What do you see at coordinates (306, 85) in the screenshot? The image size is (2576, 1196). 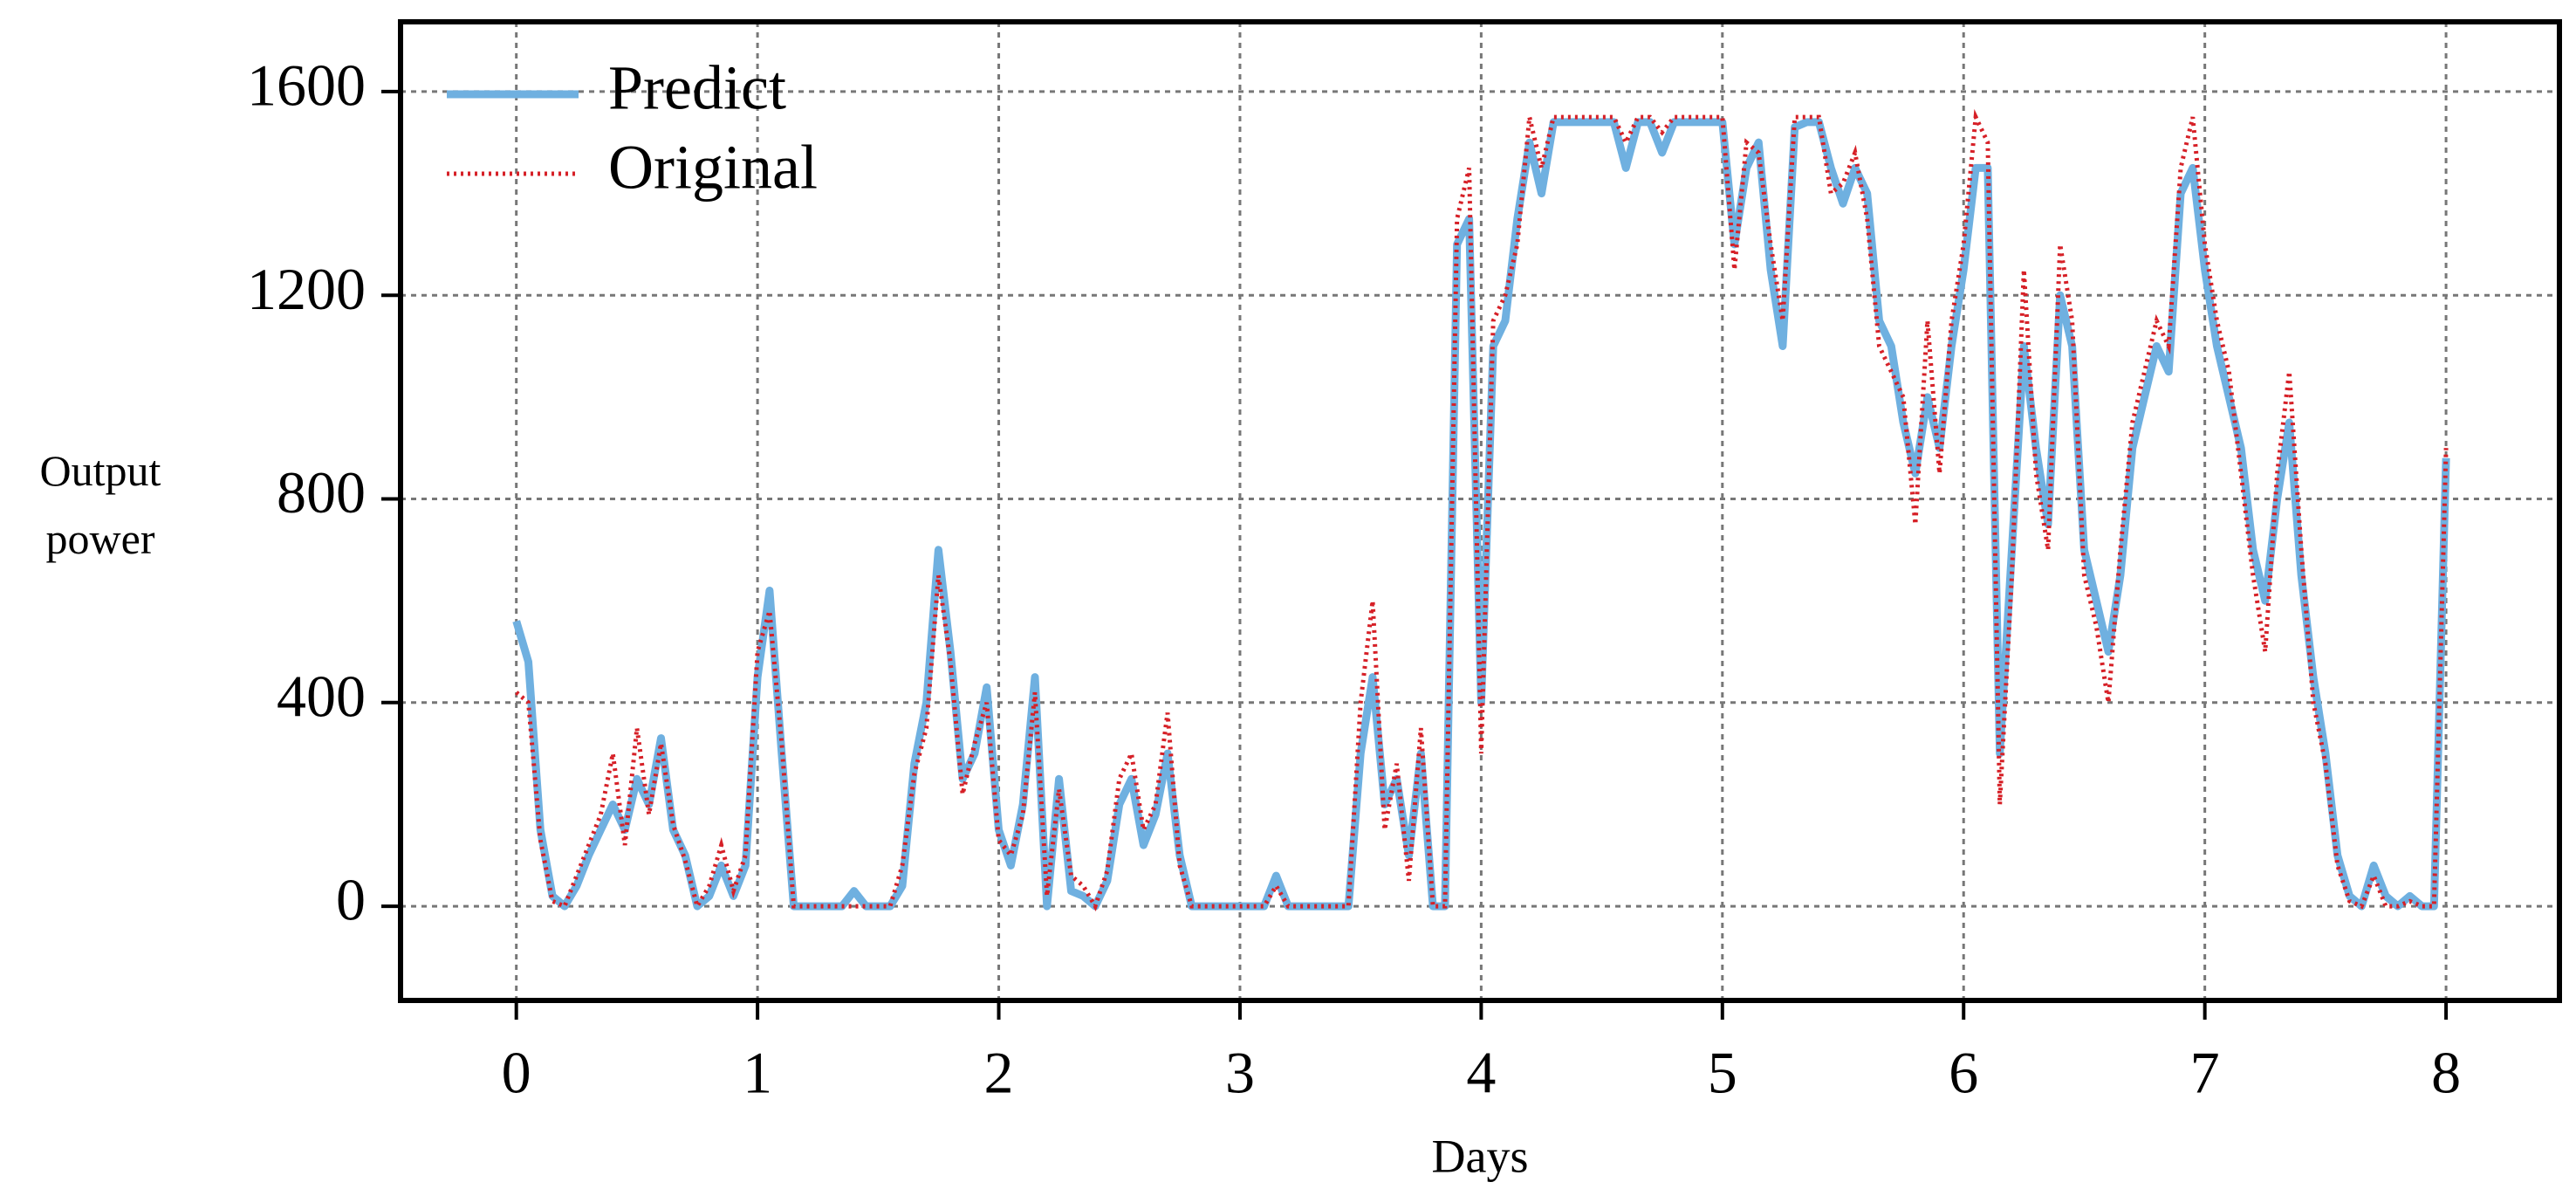 I see `y-tick-label: 1600` at bounding box center [306, 85].